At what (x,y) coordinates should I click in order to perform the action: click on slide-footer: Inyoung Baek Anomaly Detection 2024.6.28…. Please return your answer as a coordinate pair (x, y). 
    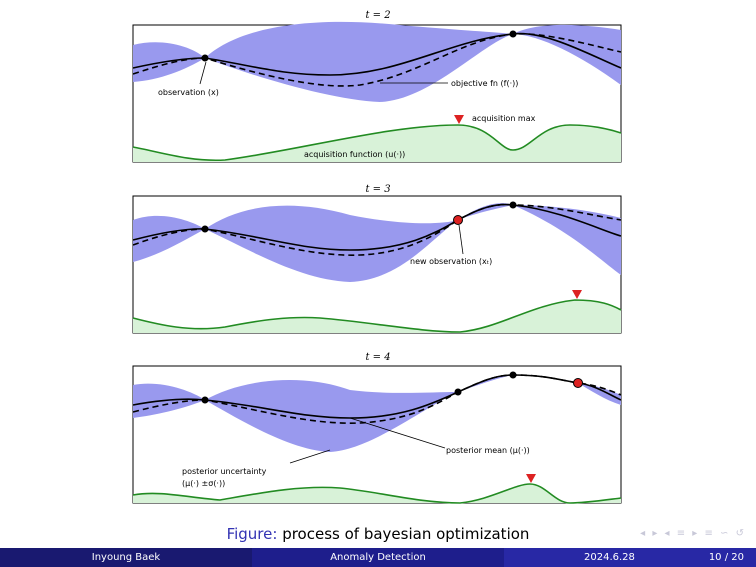
    Looking at the image, I should click on (378, 557).